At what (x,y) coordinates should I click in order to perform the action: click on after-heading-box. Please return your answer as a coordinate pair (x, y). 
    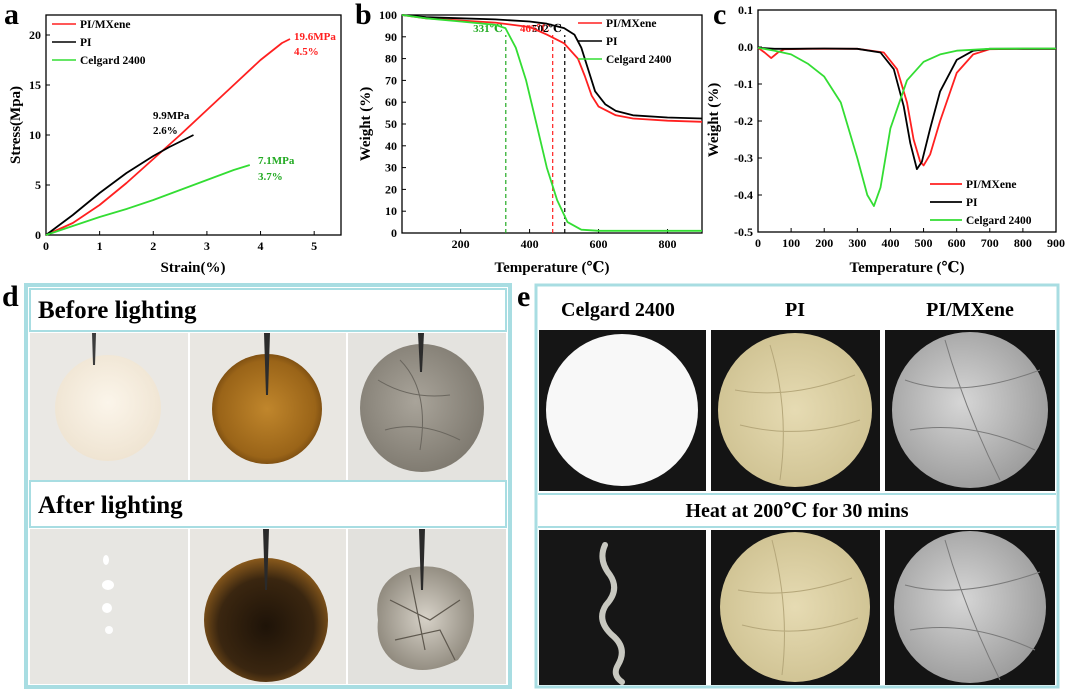
    Looking at the image, I should click on (268, 504).